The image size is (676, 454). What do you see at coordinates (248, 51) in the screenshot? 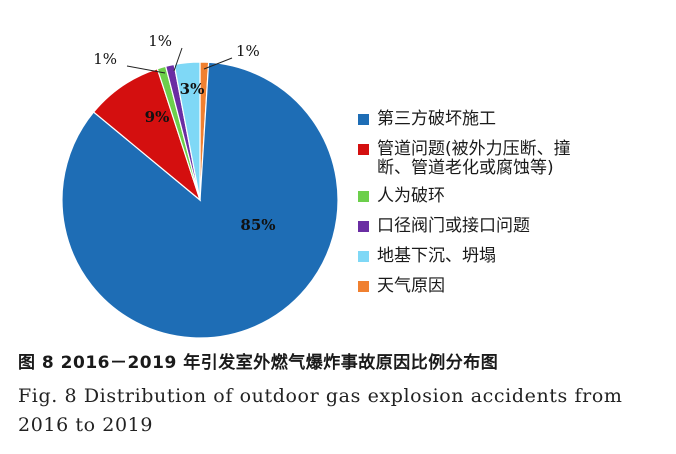
I see `data-label-6: 1%` at bounding box center [248, 51].